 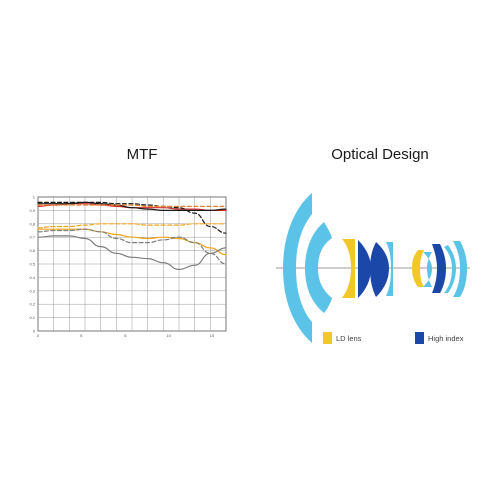 I want to click on legend-ld-lens: LD lens, so click(x=342, y=338).